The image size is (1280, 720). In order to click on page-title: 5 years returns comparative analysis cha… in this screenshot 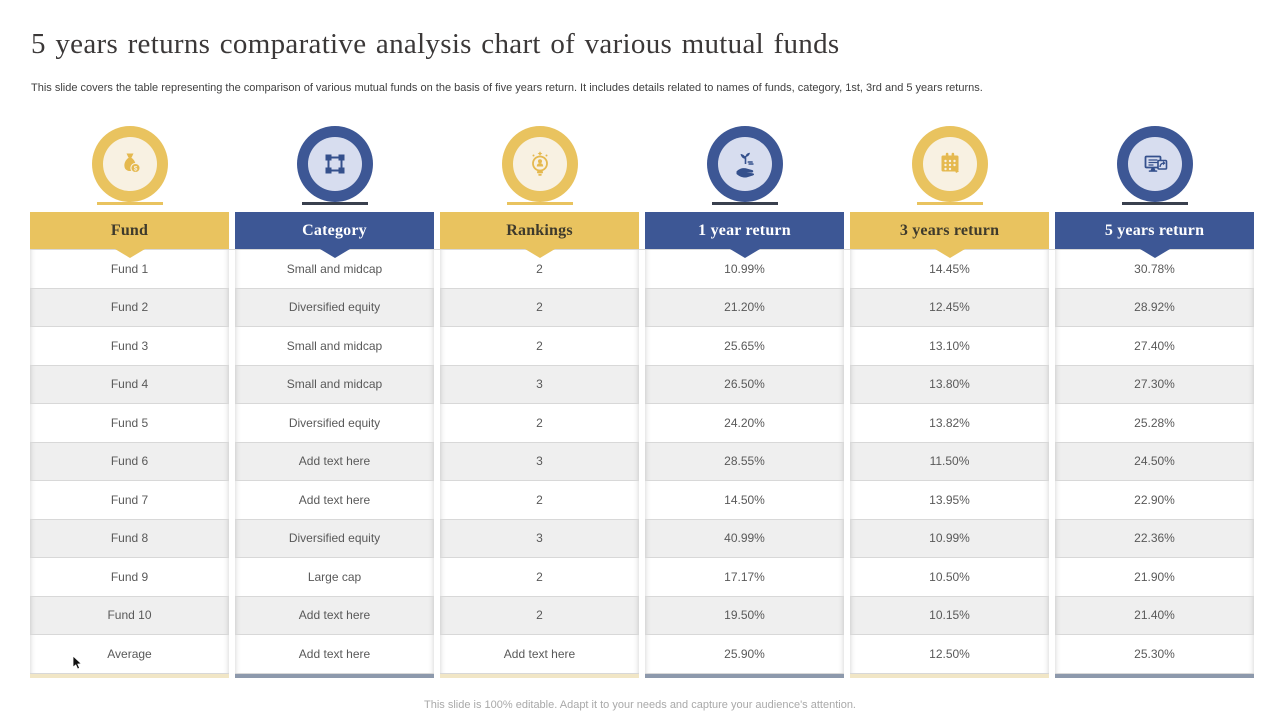, I will do `click(435, 44)`.